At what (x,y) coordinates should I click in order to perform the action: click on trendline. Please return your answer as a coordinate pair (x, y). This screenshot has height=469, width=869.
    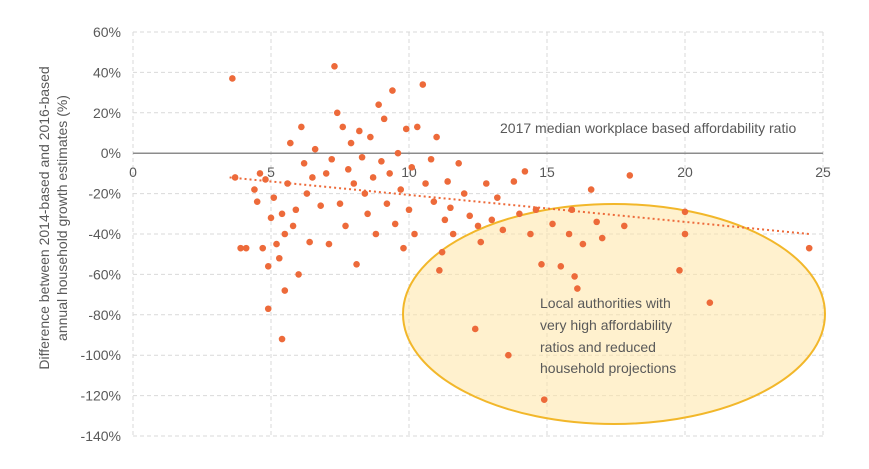
    Looking at the image, I should click on (519, 205).